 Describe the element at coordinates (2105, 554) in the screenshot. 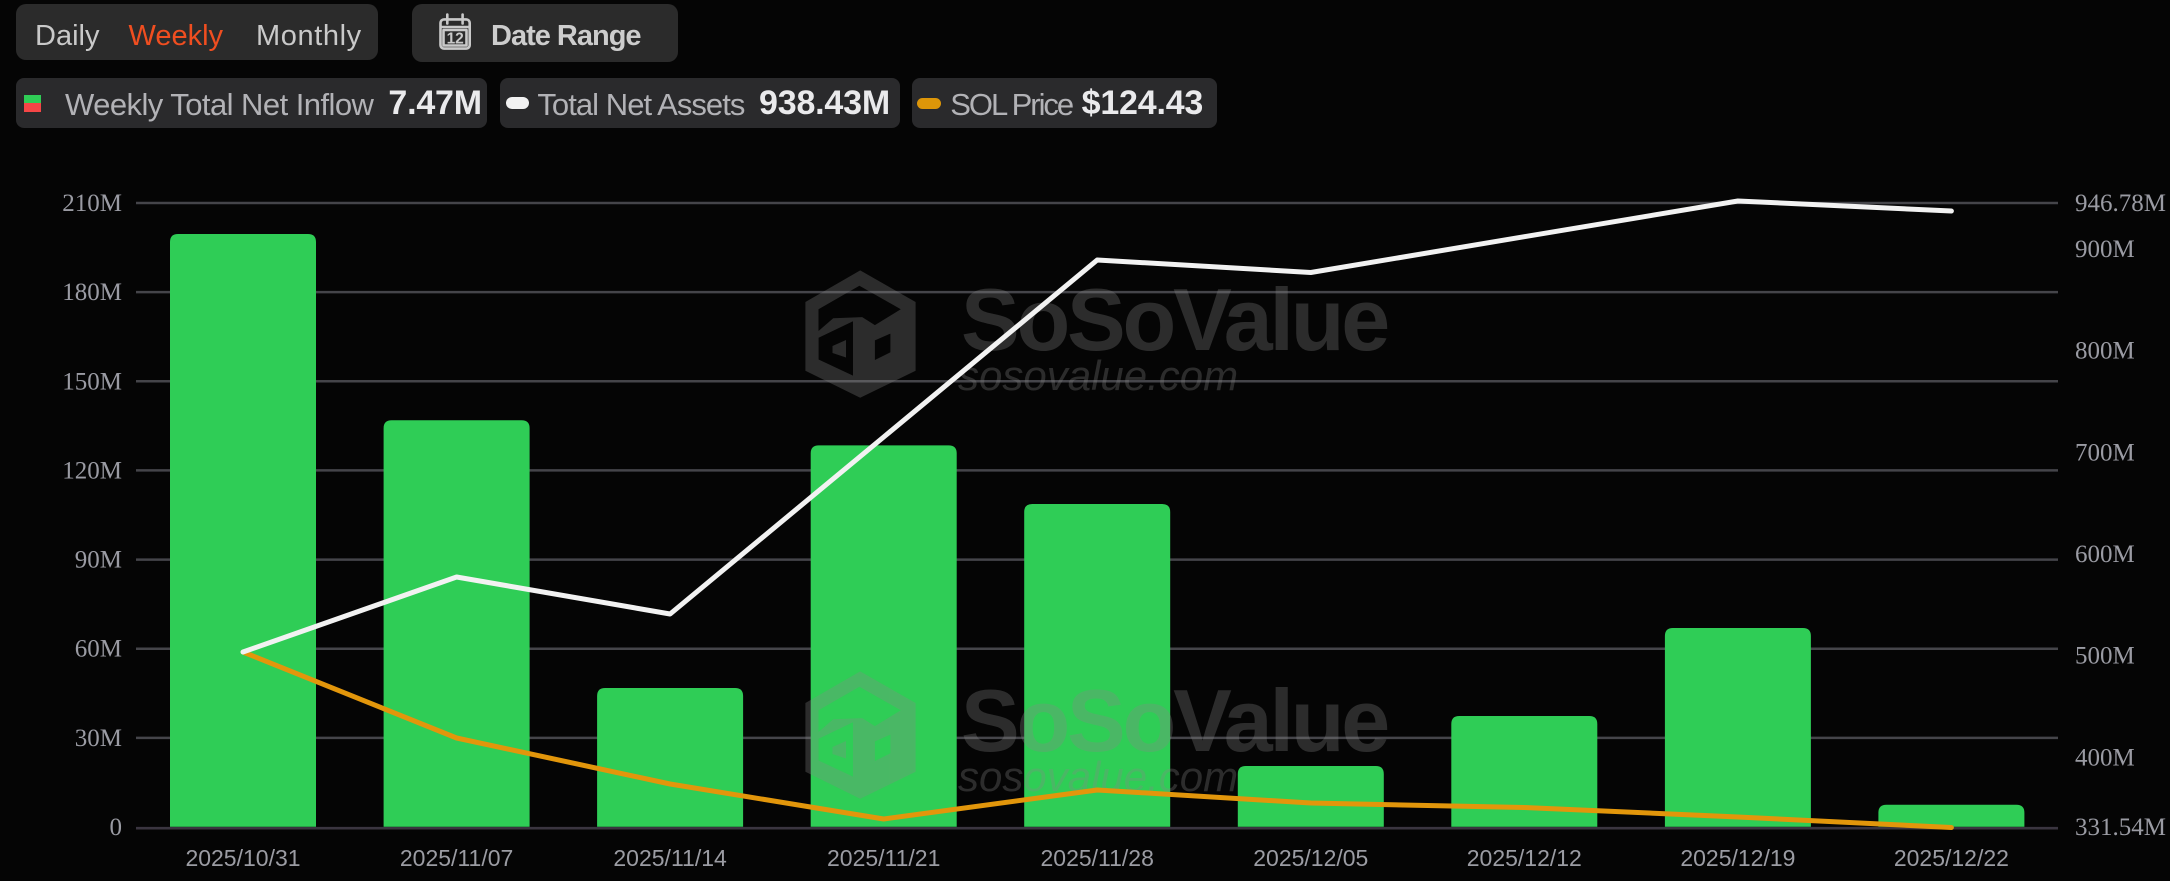

I see `svg-text: 600M` at that location.